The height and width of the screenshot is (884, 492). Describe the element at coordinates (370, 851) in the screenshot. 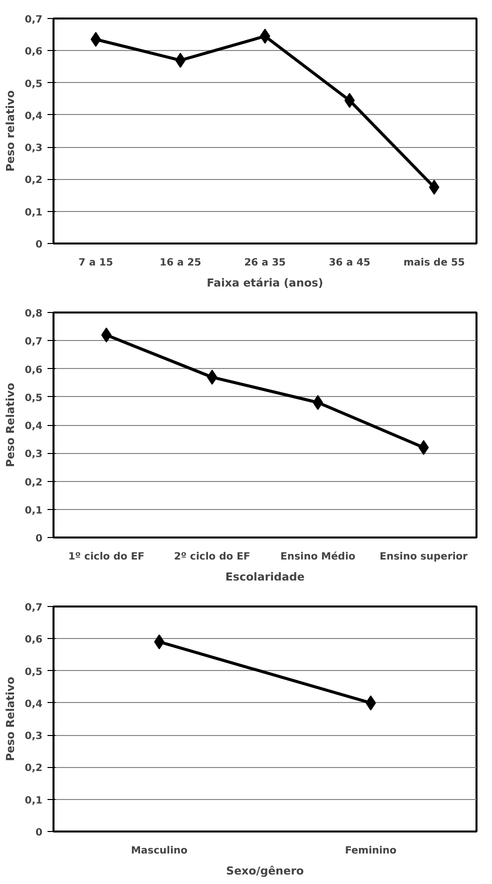

I see `x-tick-label: Feminino` at that location.